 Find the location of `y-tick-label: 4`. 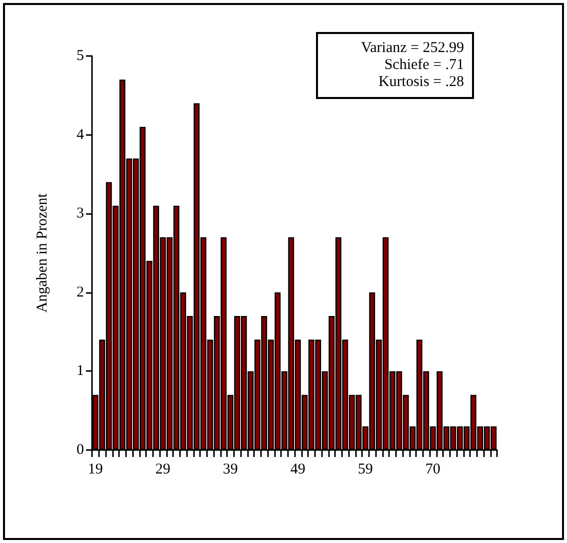

y-tick-label: 4 is located at coordinates (80, 134).